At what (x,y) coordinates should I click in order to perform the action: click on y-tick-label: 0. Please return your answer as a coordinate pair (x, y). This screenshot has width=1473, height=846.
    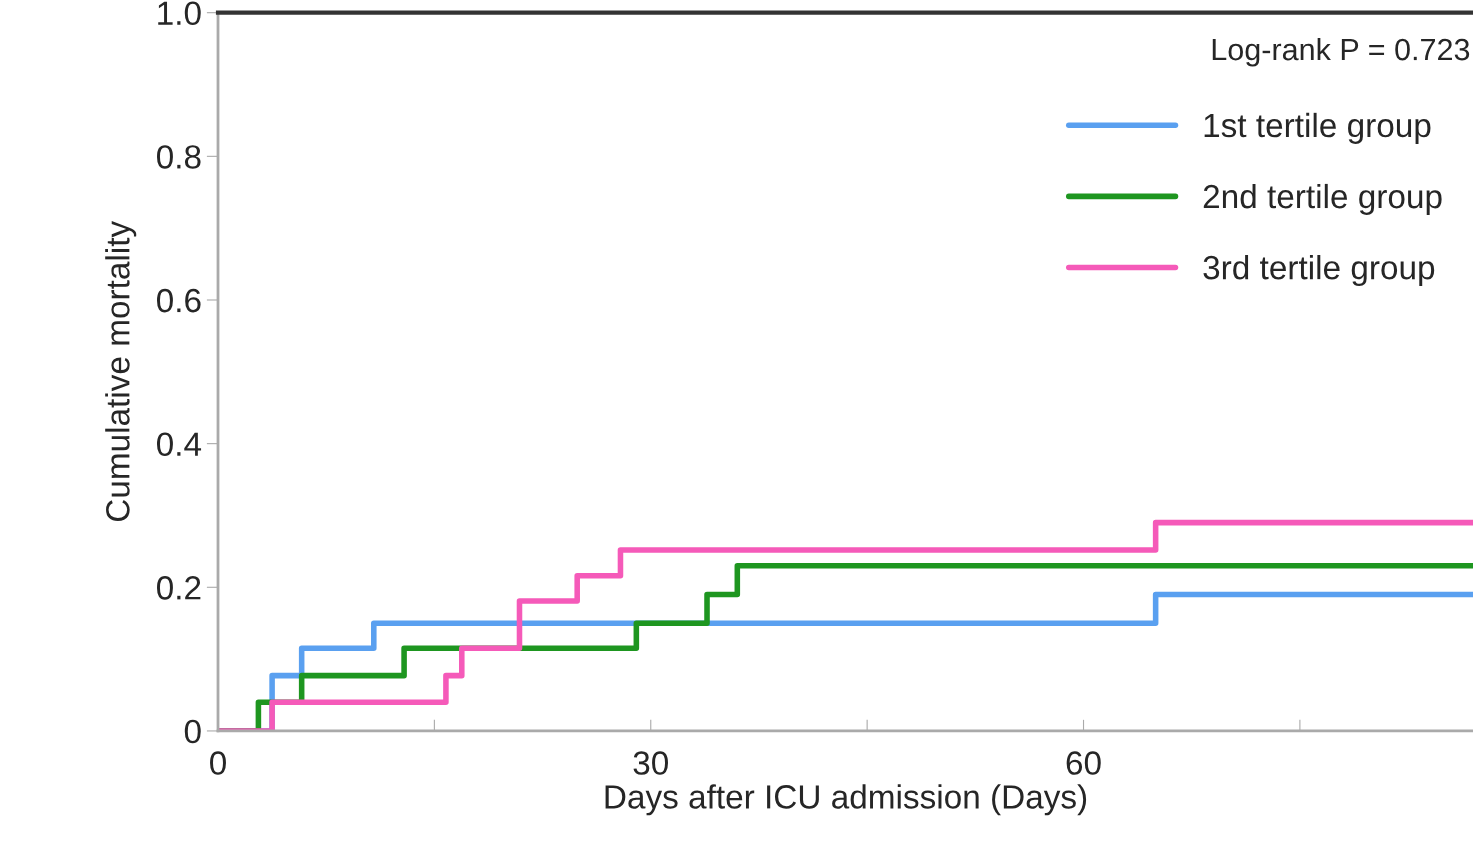
    Looking at the image, I should click on (192, 731).